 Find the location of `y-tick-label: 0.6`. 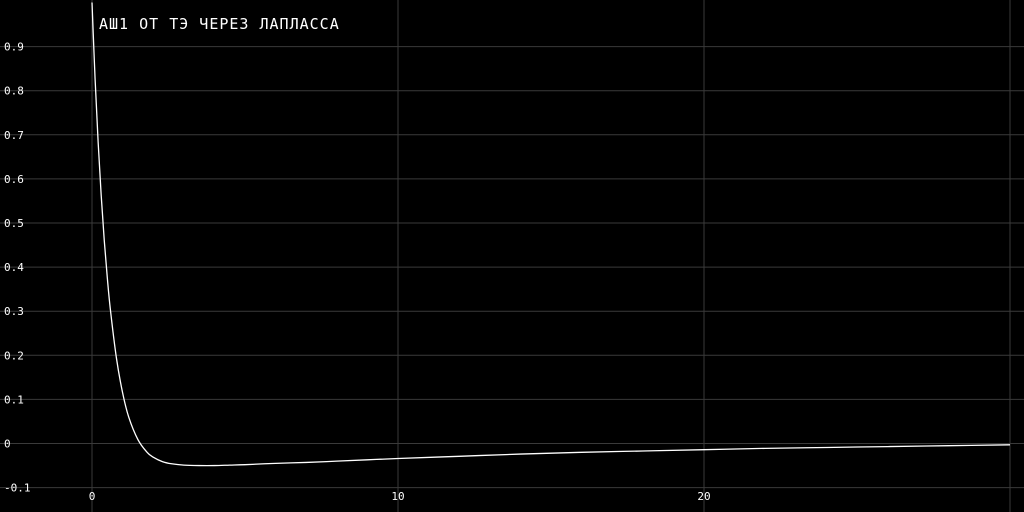

y-tick-label: 0.6 is located at coordinates (14, 179).